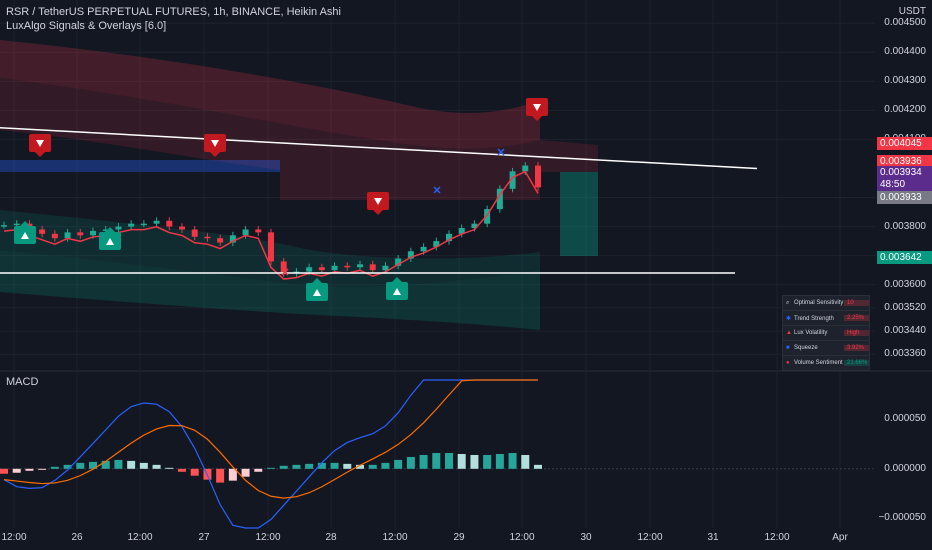 This screenshot has height=550, width=932. I want to click on macd-axis-label: 0.000000, so click(905, 468).